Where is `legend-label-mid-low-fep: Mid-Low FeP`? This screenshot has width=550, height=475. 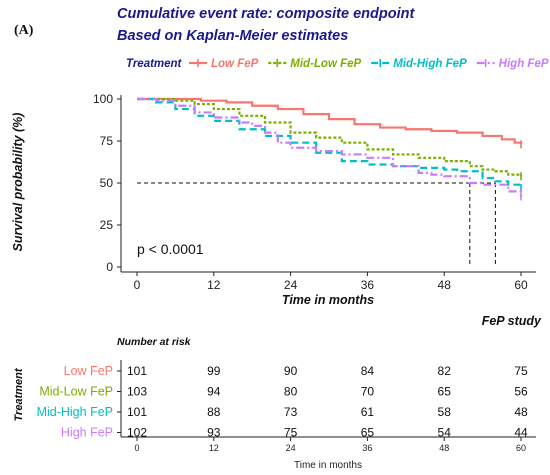
legend-label-mid-low-fep: Mid-Low FeP is located at coordinates (325, 64).